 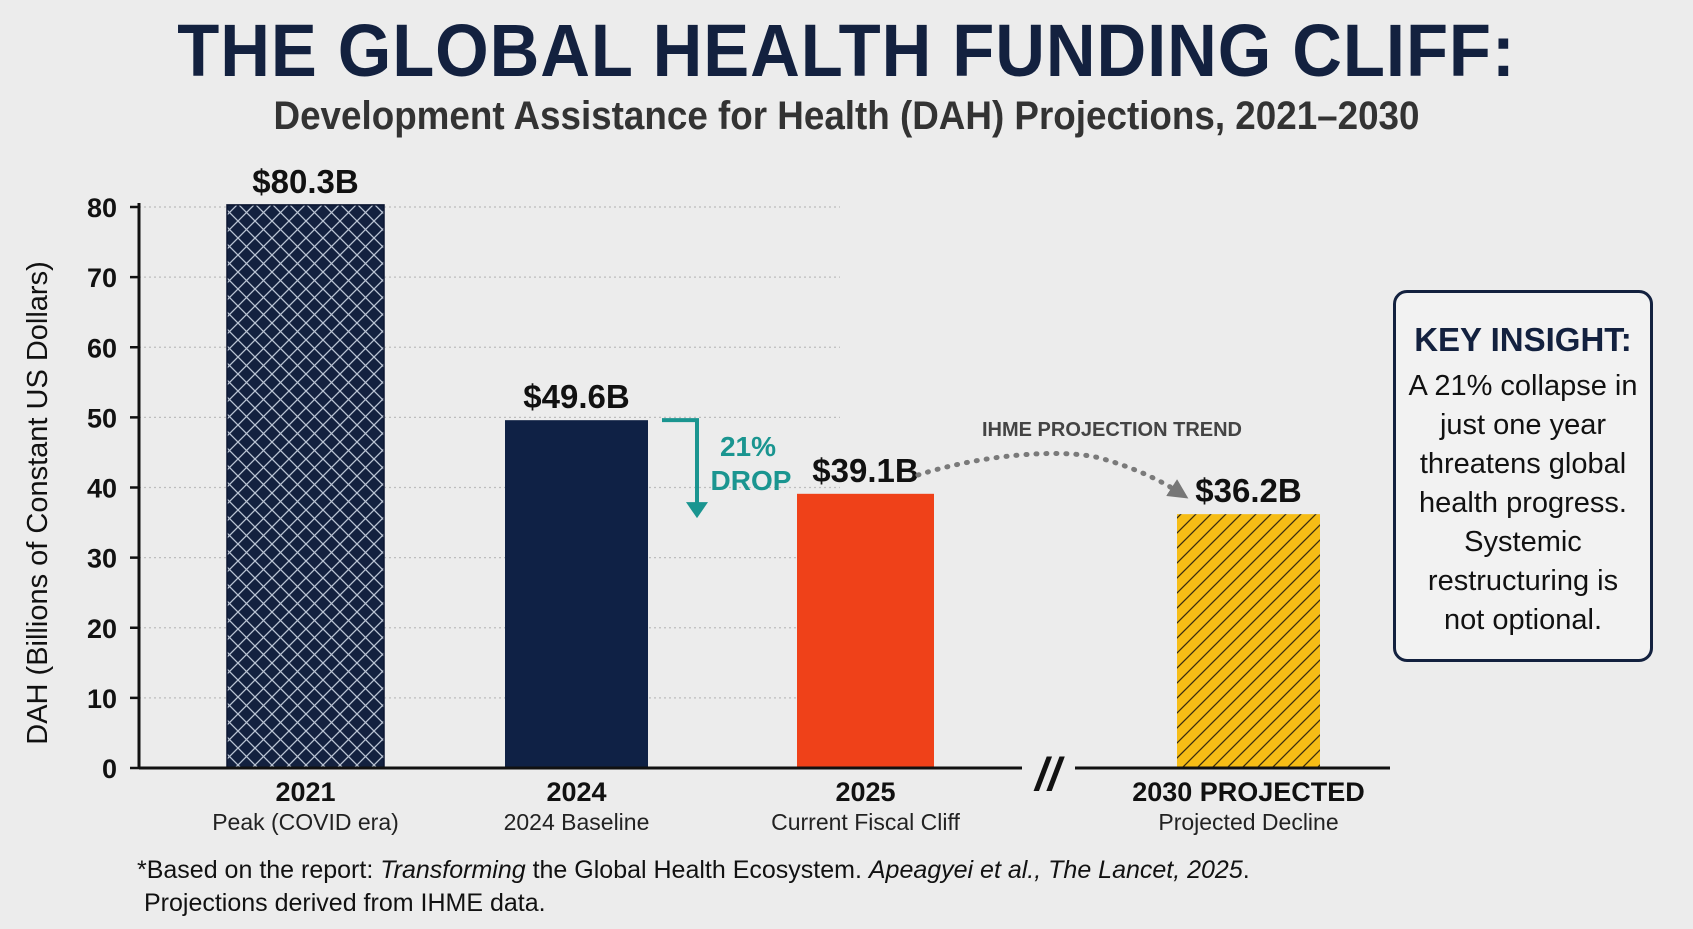 I want to click on ytick-label-70: 70, so click(x=102, y=278).